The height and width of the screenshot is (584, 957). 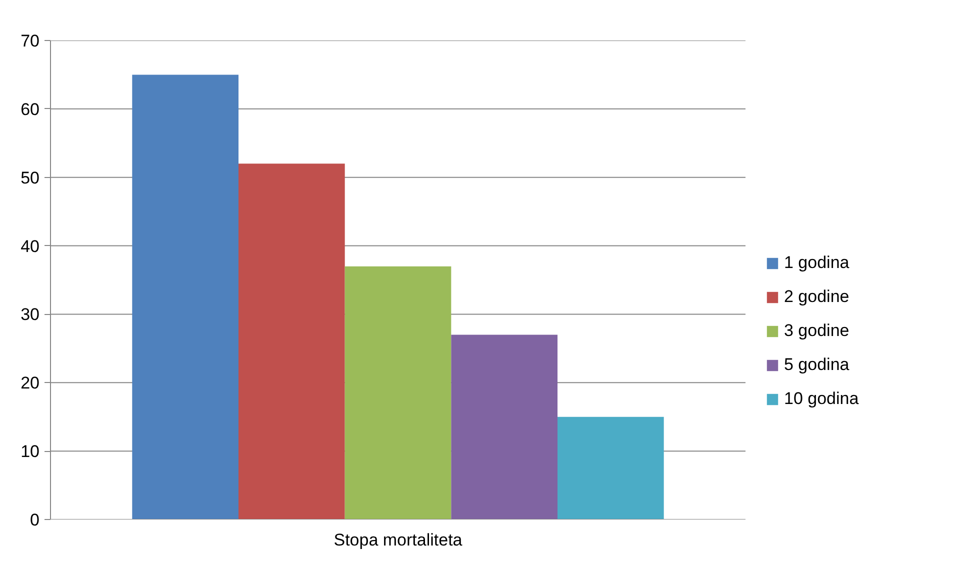 I want to click on y-tick-label: 0, so click(x=35, y=520).